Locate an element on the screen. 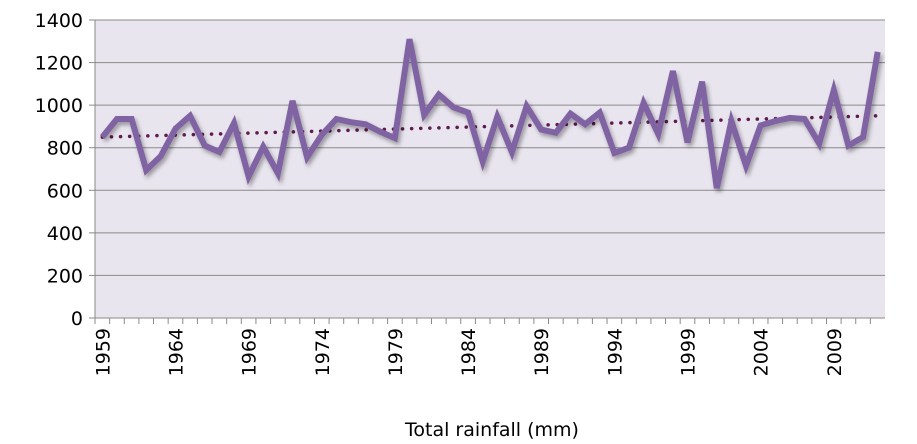 This screenshot has height=444, width=917. y-tick-label: 600 is located at coordinates (65, 191).